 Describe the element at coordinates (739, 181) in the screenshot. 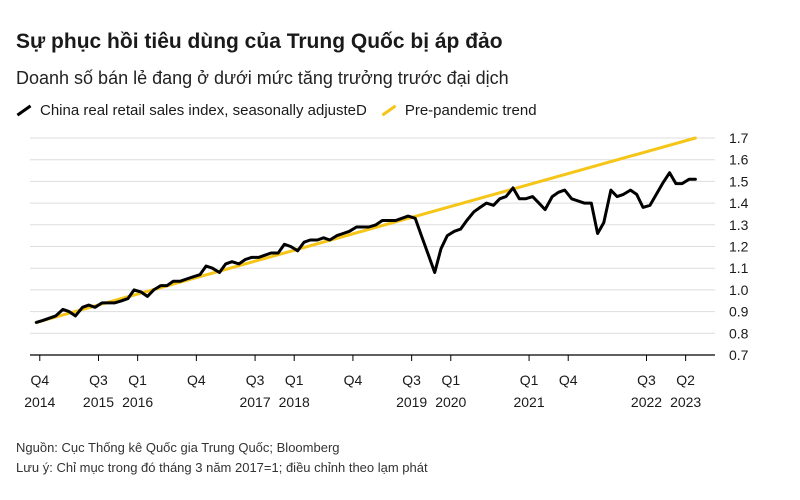

I see `y-tick-label: 1.5` at that location.